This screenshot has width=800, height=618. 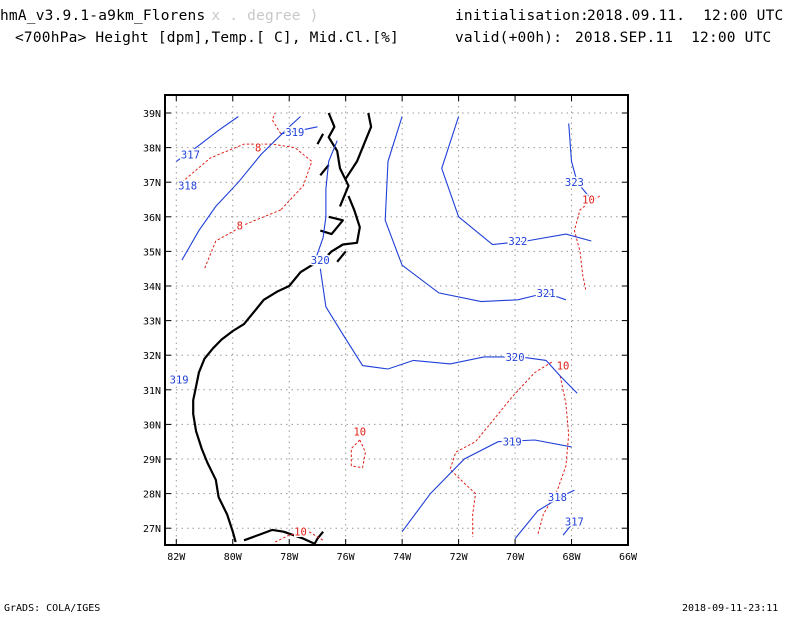 I want to click on height-contour-label: 322, so click(x=517, y=242).